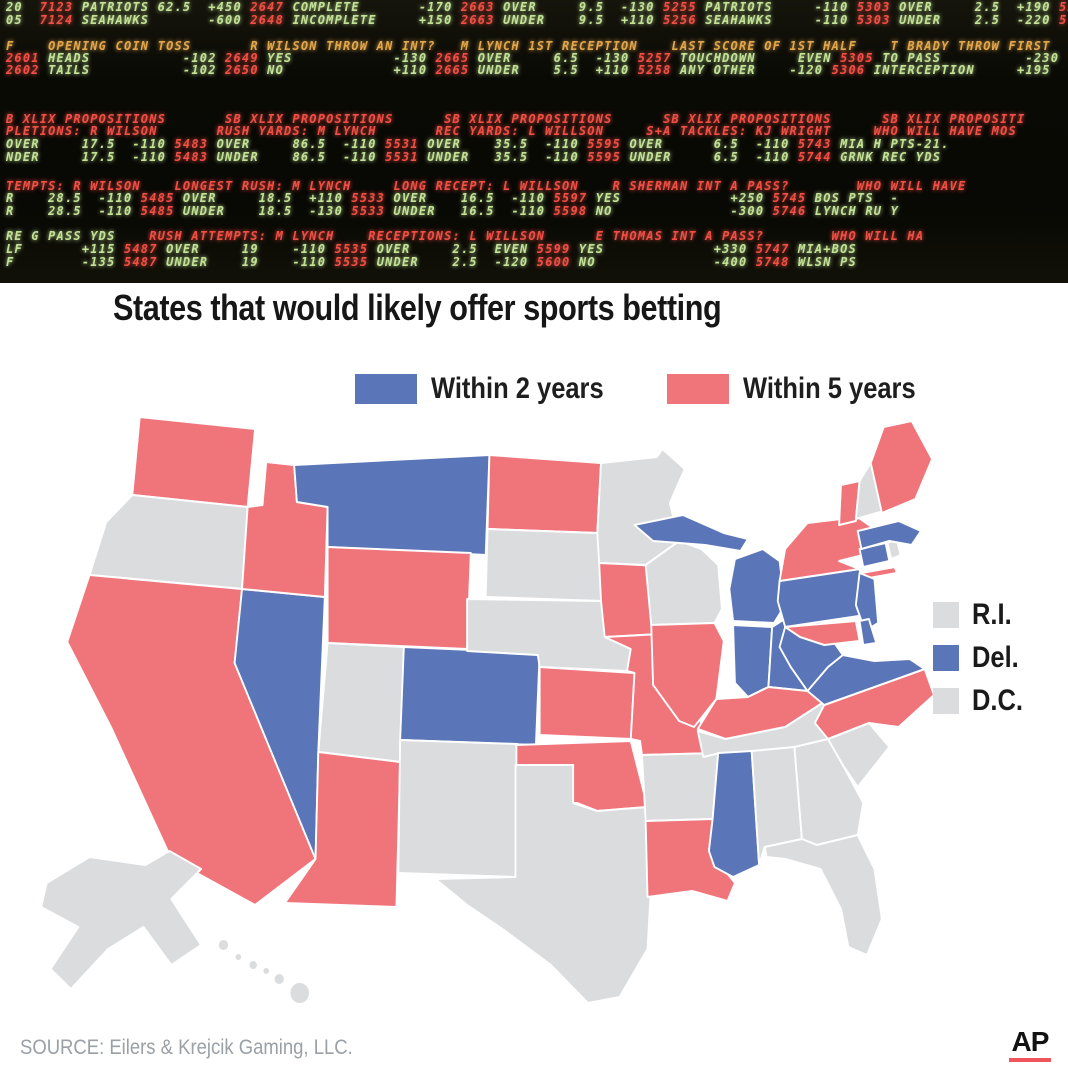 The height and width of the screenshot is (1068, 1068). Describe the element at coordinates (753, 661) in the screenshot. I see `state-in` at that location.